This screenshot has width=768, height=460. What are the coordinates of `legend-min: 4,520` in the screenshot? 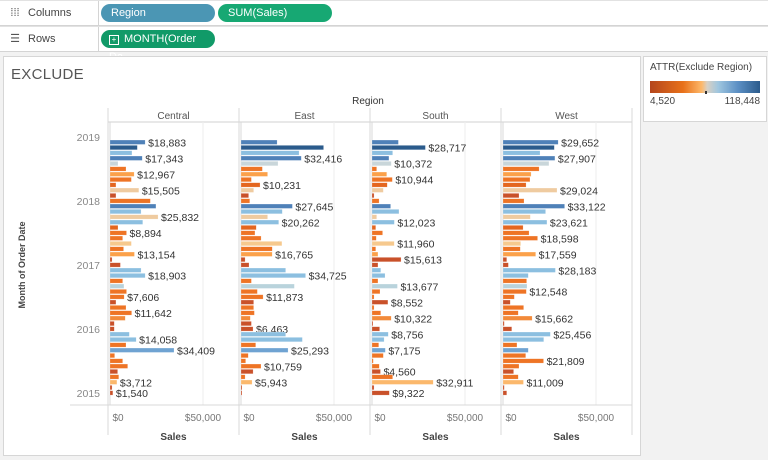 It's located at (663, 101).